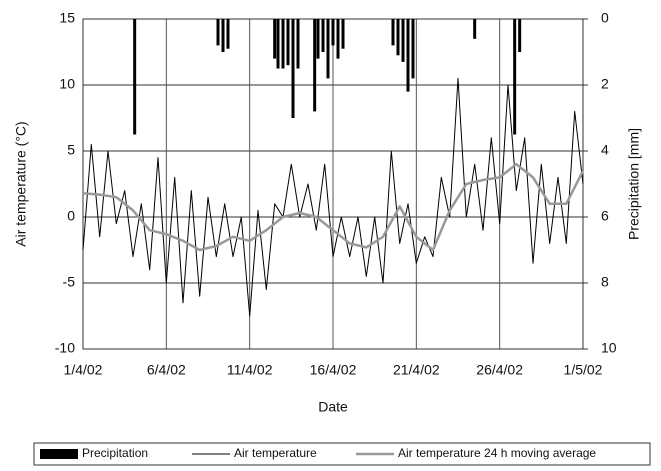 This screenshot has height=471, width=661. I want to click on x-tick-label: 11/4/02, so click(250, 370).